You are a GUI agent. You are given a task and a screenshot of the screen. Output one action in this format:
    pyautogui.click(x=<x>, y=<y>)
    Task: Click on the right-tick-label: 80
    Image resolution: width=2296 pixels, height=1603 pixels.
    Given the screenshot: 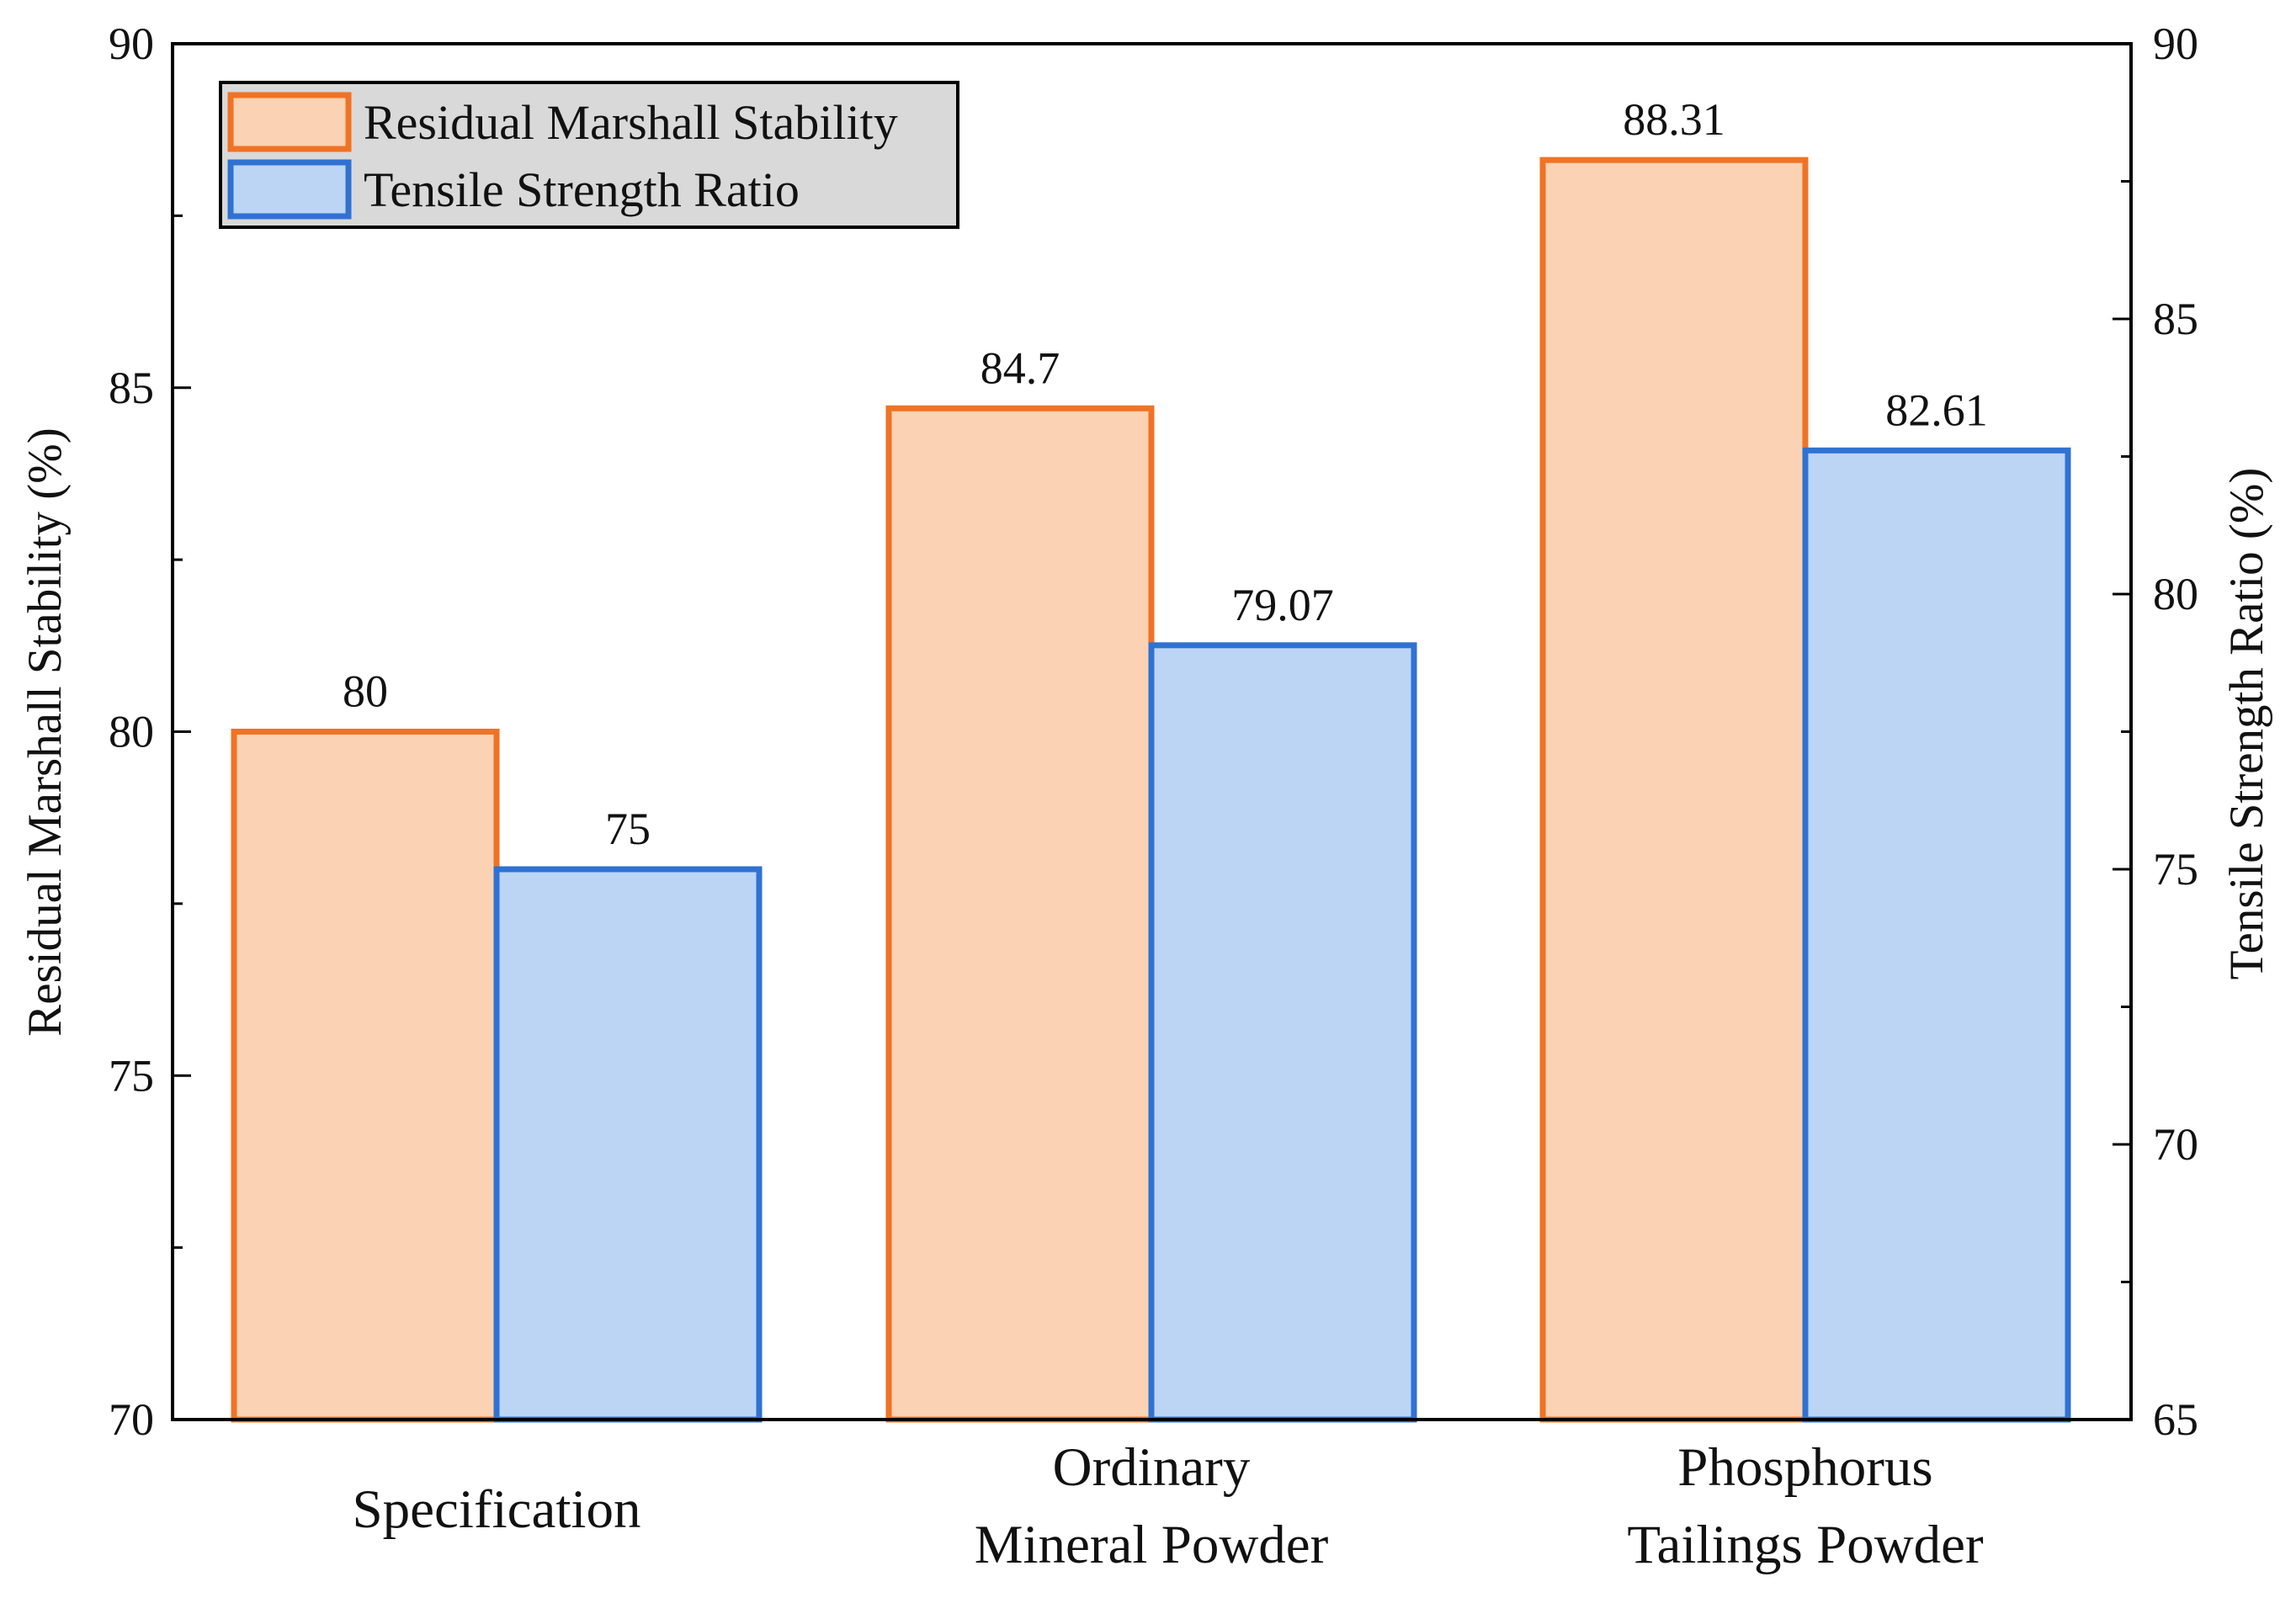 What is the action you would take?
    pyautogui.click(x=2175, y=594)
    